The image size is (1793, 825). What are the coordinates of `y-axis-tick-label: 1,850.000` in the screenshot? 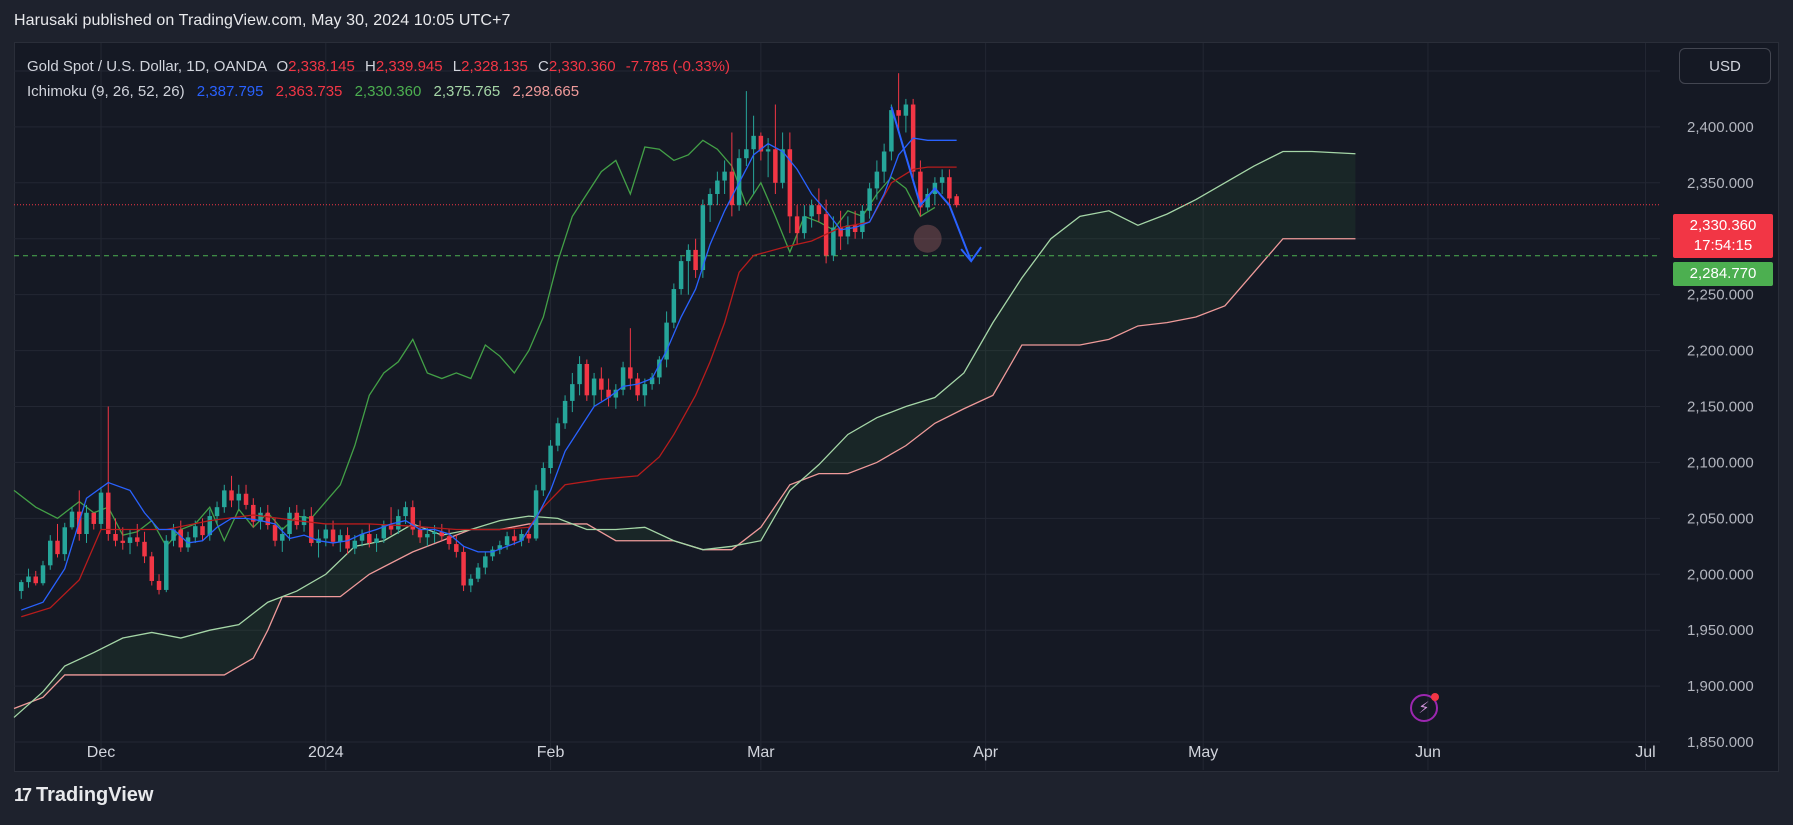 It's located at (1720, 742).